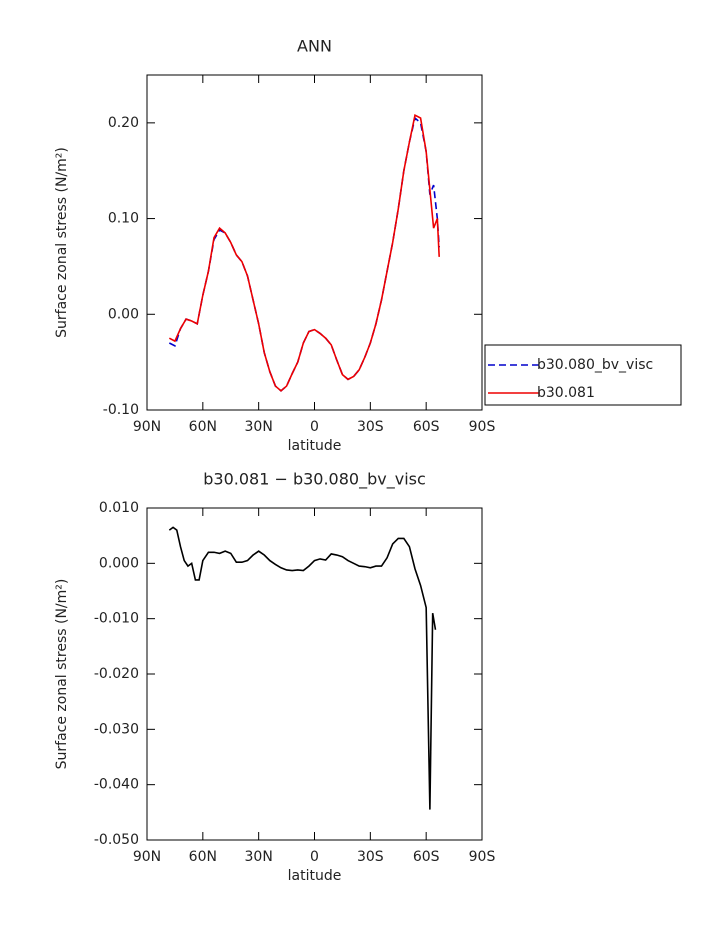  I want to click on y-tick-label: 0.000, so click(119, 563).